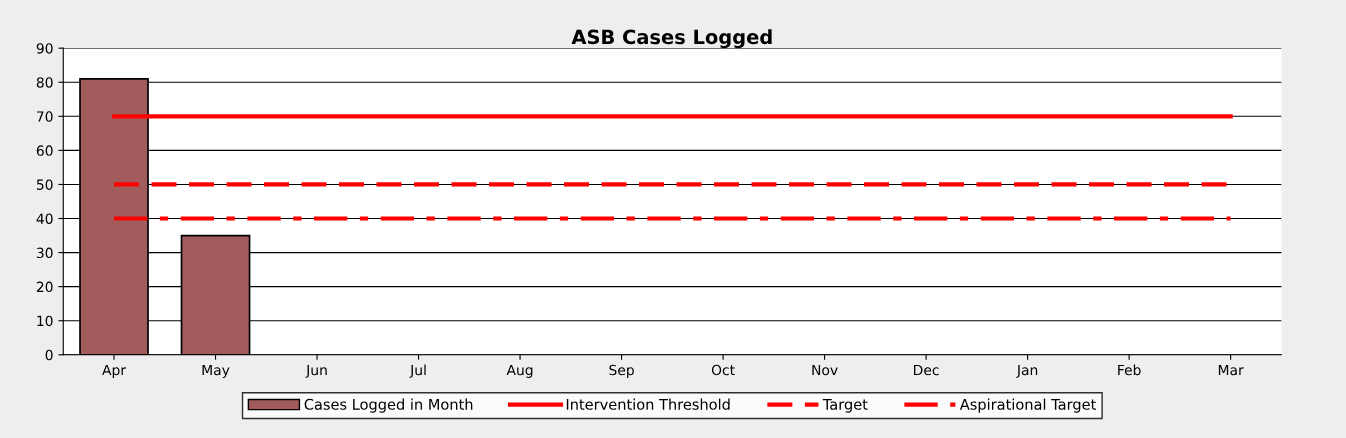 This screenshot has width=1346, height=438. Describe the element at coordinates (44, 253) in the screenshot. I see `y-tick-label: 30` at that location.